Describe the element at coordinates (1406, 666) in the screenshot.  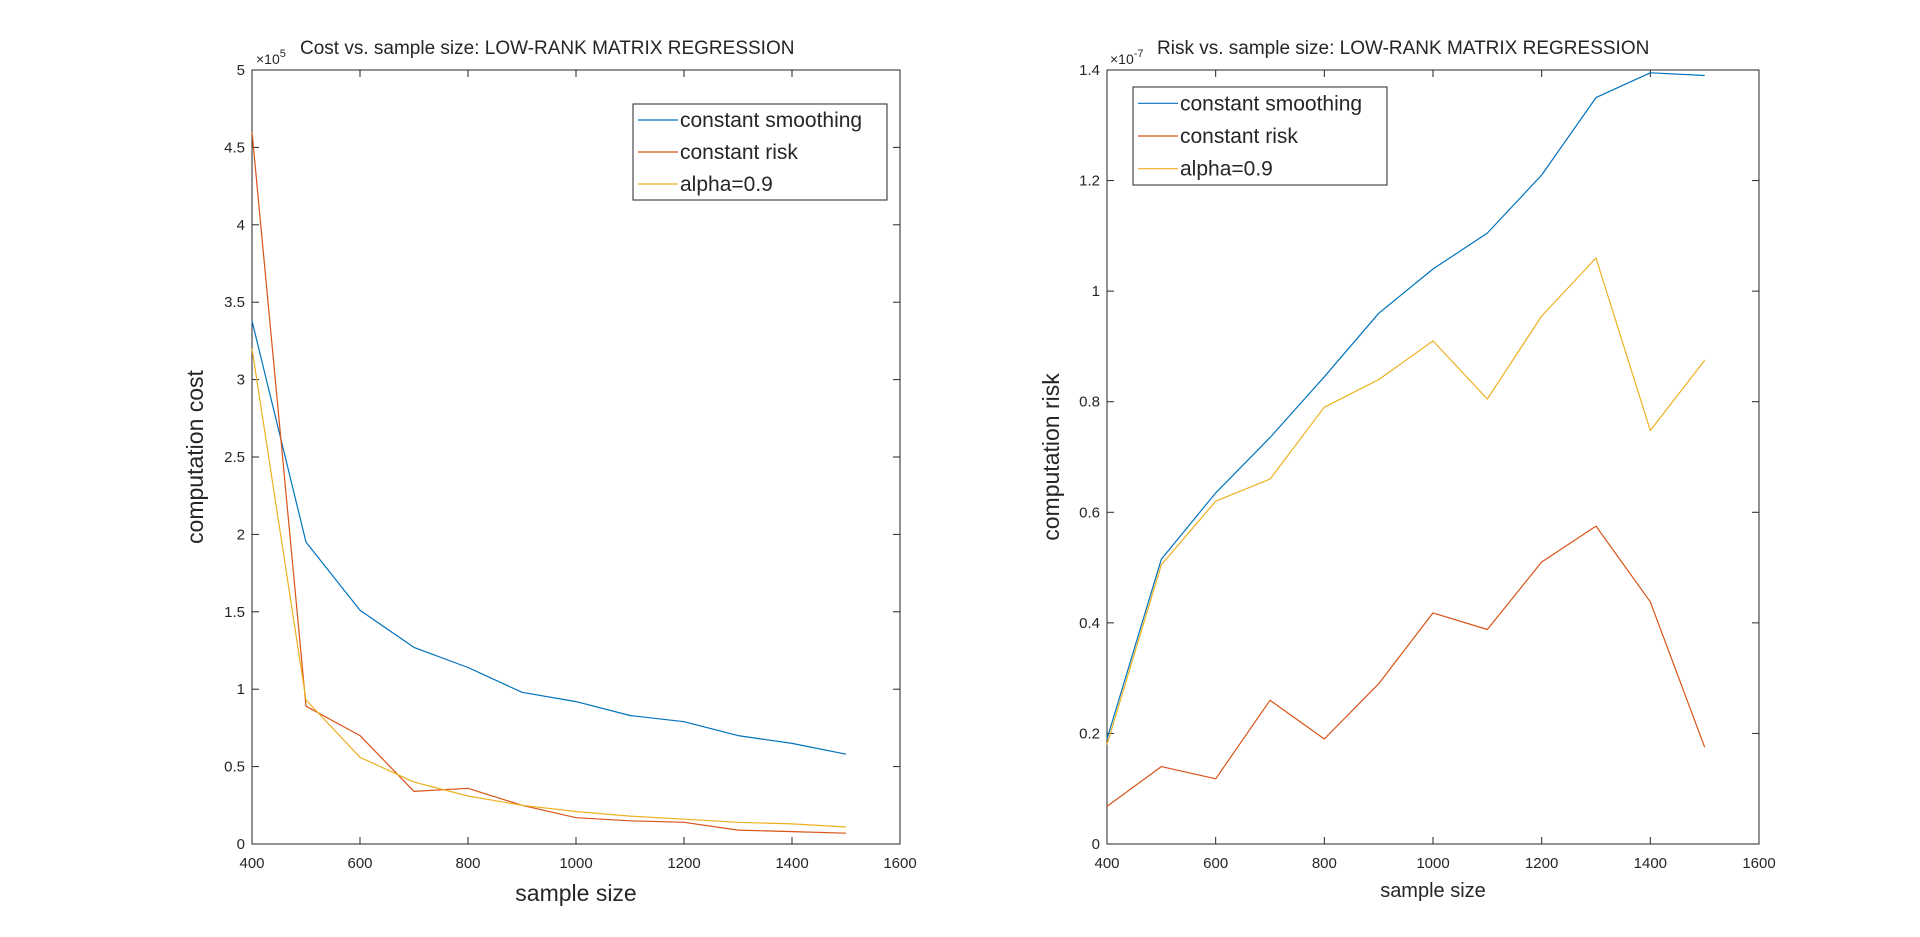
I see `series-line-constant-risk` at that location.